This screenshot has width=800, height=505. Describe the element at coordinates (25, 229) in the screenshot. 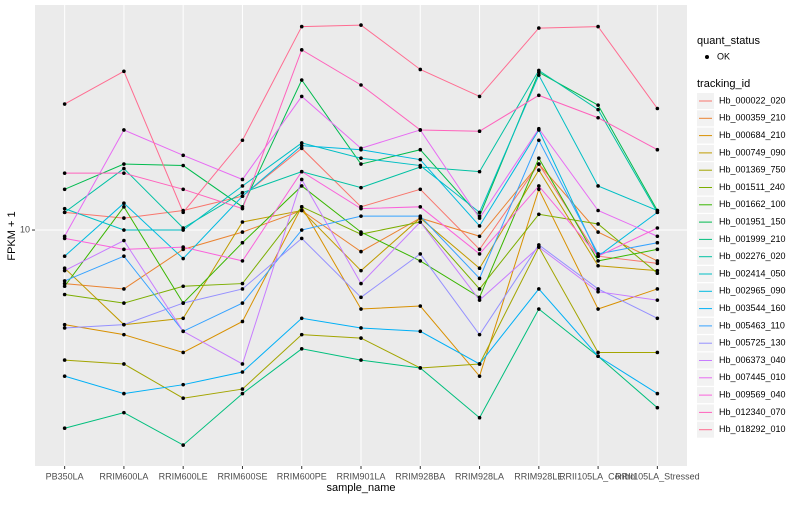

I see `y-tick-label: 10` at that location.